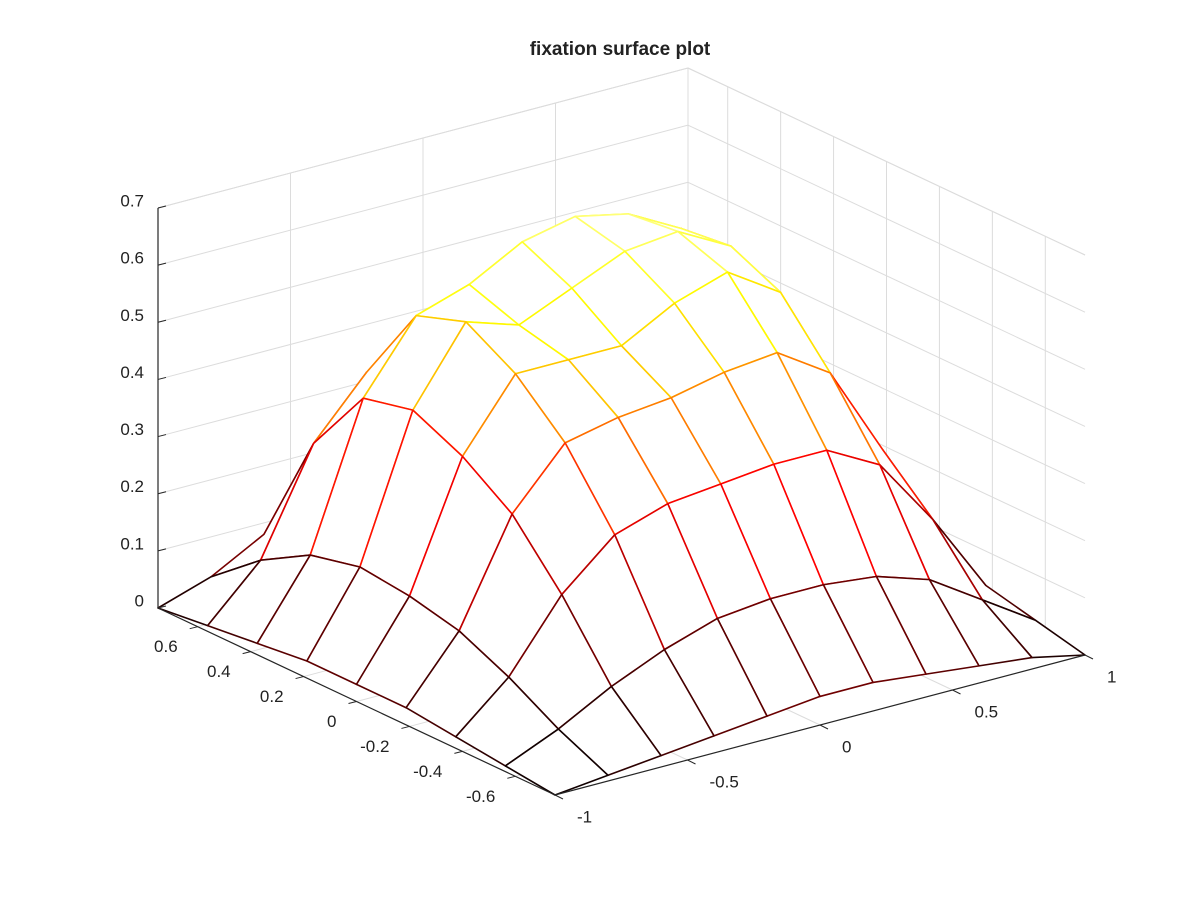 This screenshot has width=1200, height=900. What do you see at coordinates (374, 746) in the screenshot?
I see `y-tick-label: -0.2` at bounding box center [374, 746].